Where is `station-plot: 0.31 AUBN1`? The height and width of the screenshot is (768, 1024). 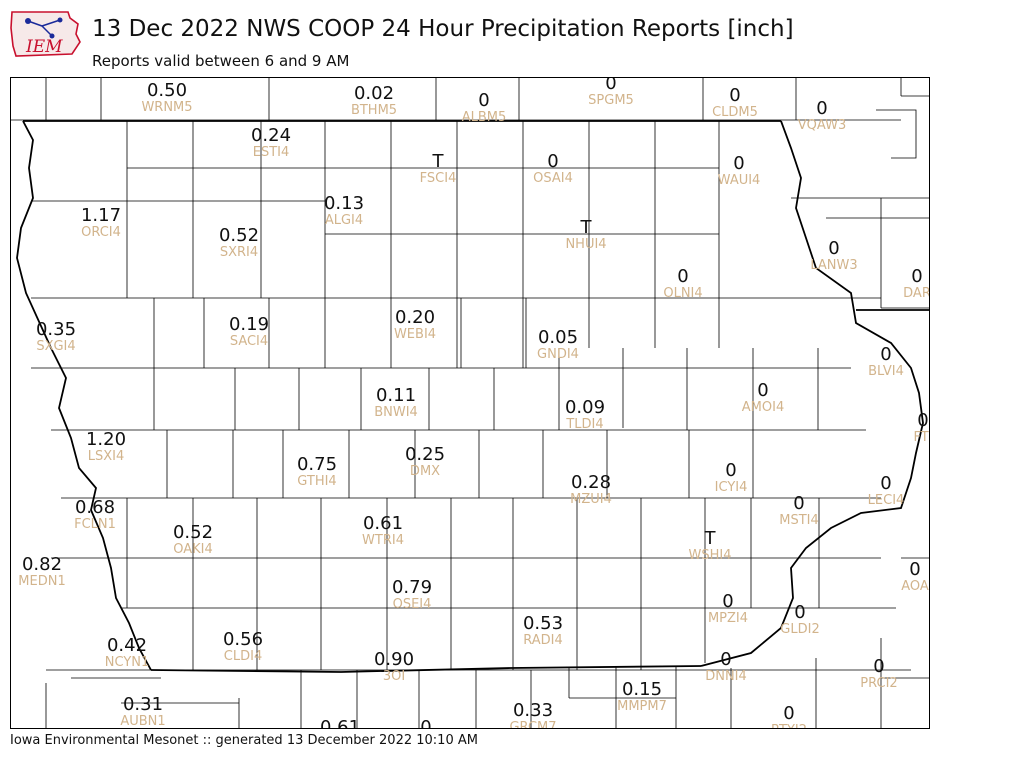 station-plot: 0.31 AUBN1 is located at coordinates (143, 711).